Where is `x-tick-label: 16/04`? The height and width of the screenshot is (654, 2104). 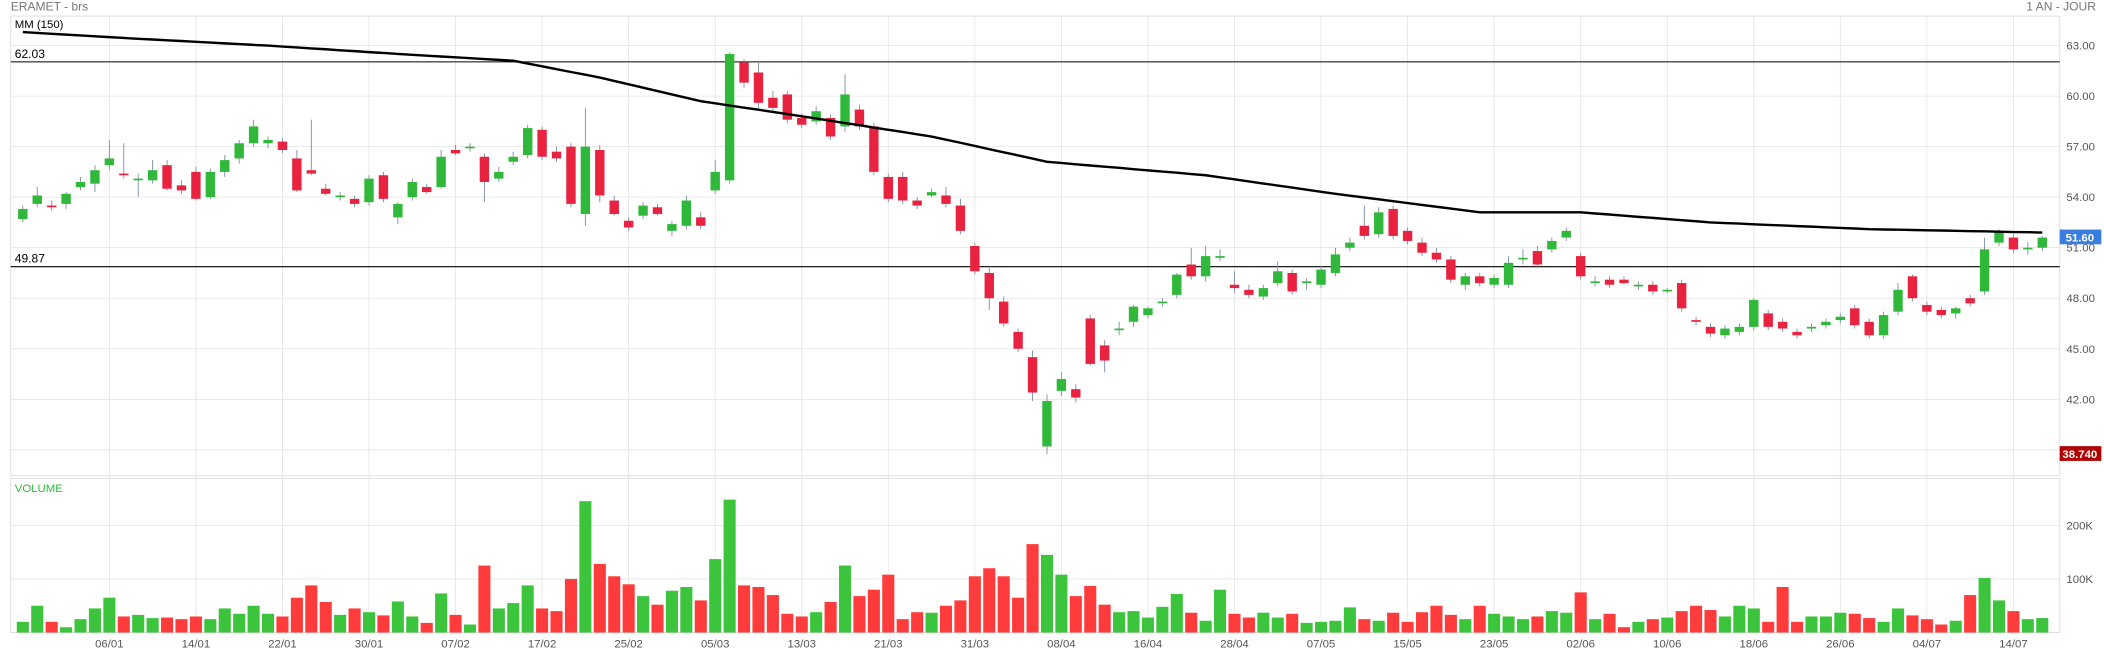 x-tick-label: 16/04 is located at coordinates (1148, 644).